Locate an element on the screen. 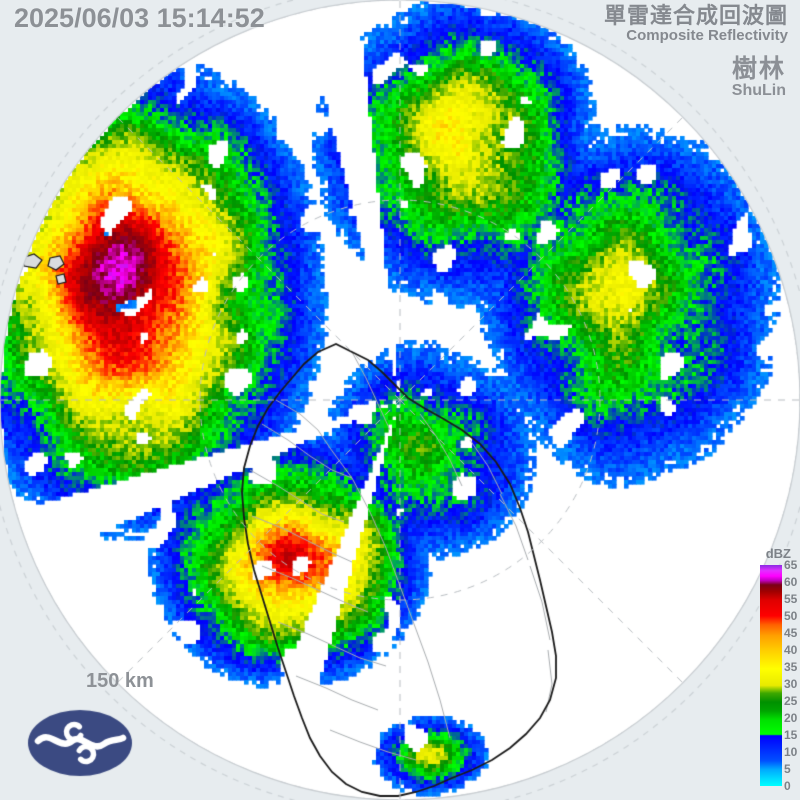  legend-tick-0: 0 is located at coordinates (787, 786).